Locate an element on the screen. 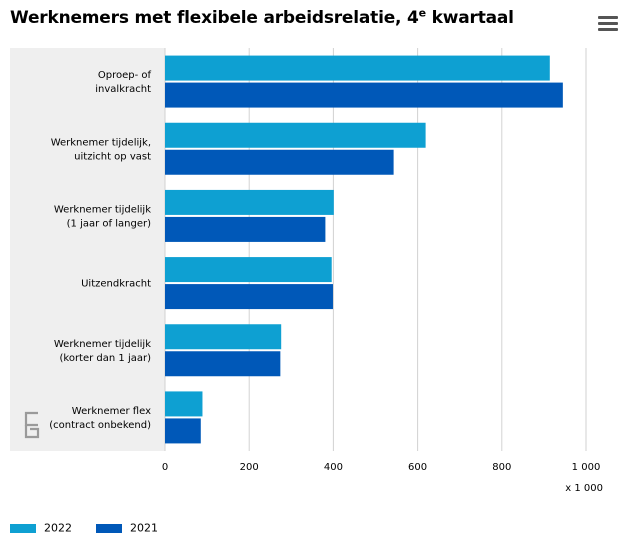 This screenshot has width=626, height=541. category-label: uitzicht op vast is located at coordinates (112, 156).